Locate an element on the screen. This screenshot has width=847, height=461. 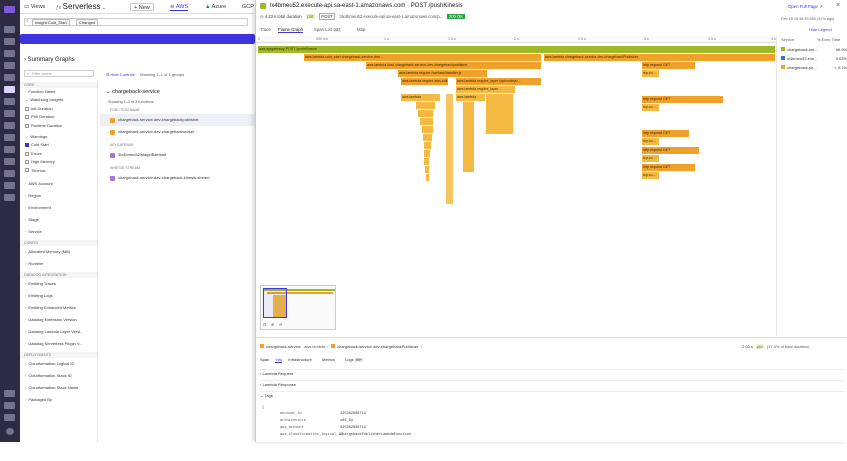
facet-enhanced-metrics: › Emitting Enhanced Metrics is located at coordinates (50, 307).